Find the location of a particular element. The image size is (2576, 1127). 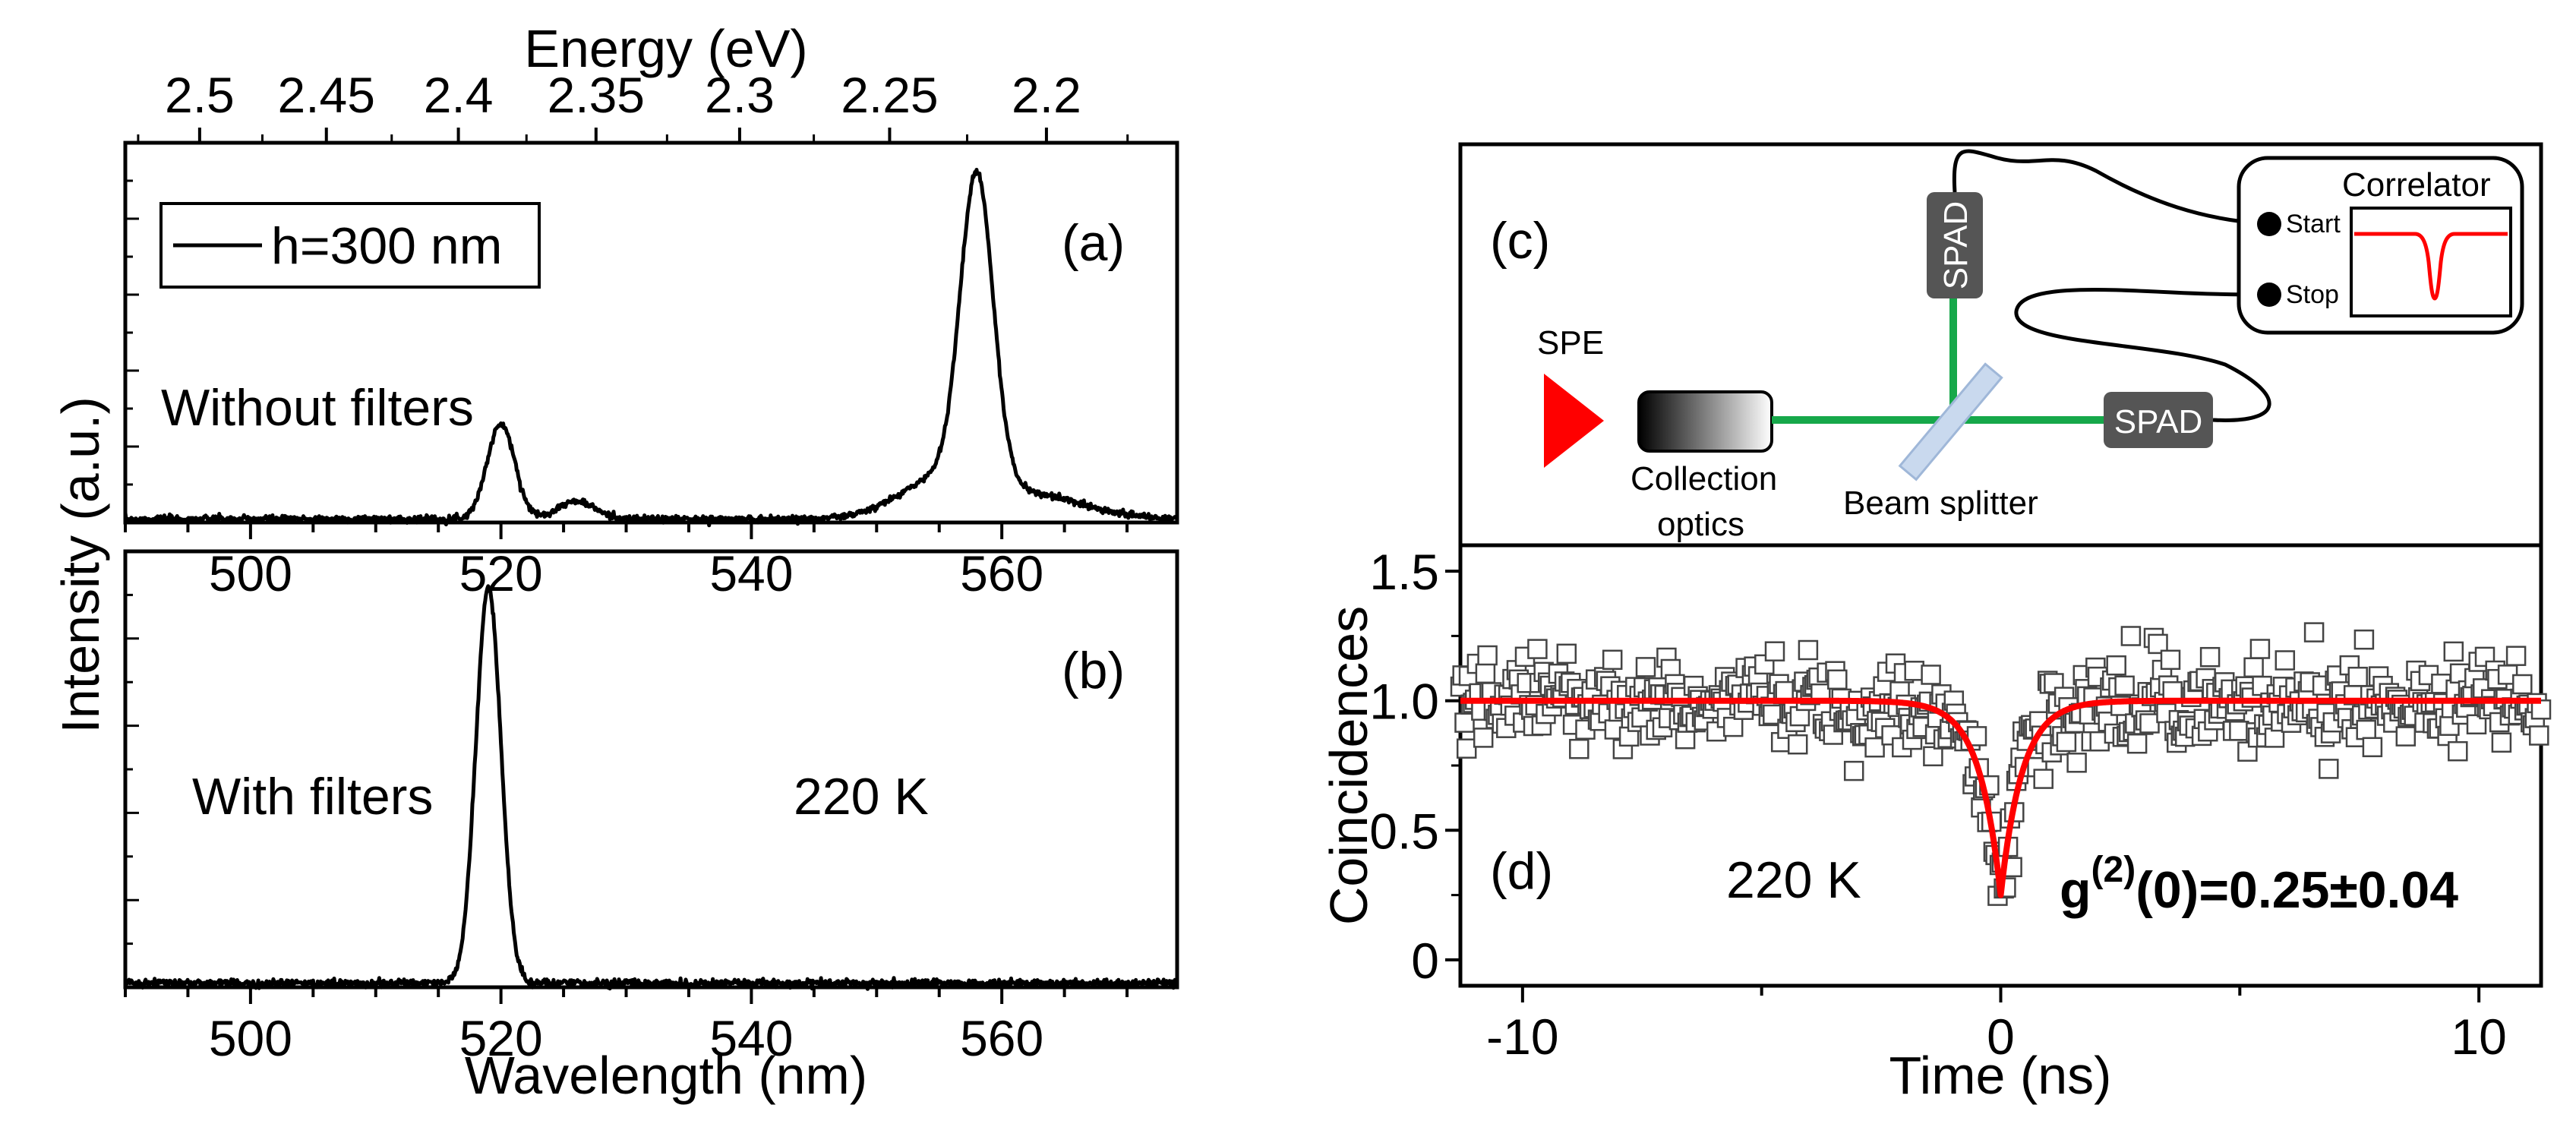

spad-top-detector is located at coordinates (1955, 245).